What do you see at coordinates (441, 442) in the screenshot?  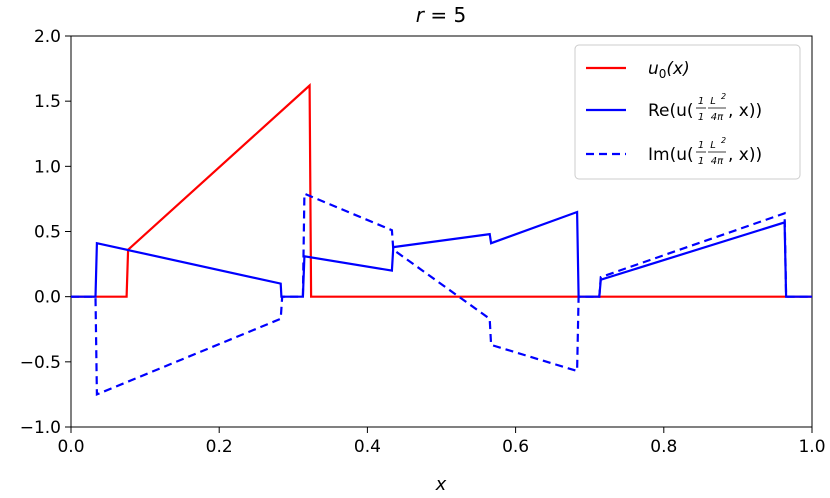 I see `x-axis-ticks: 0.0 0.2 0.4 0.6 0.8 1.0` at bounding box center [441, 442].